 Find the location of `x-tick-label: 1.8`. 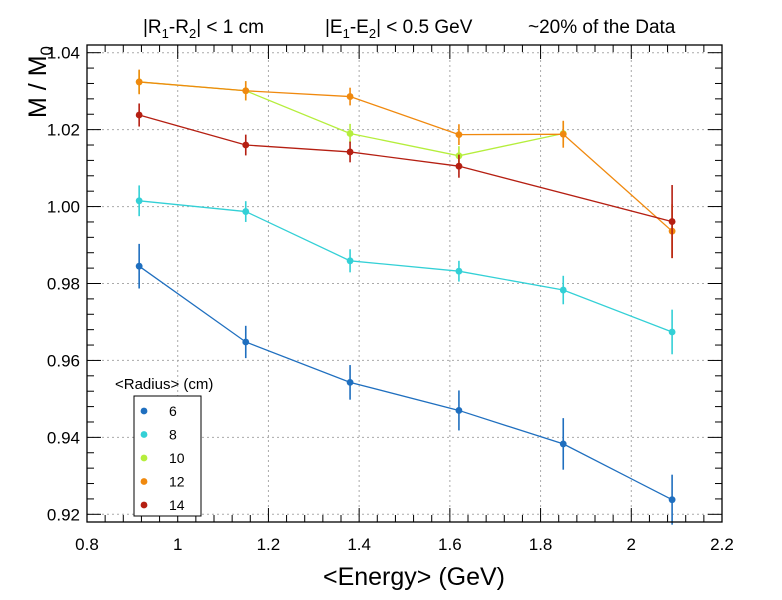

x-tick-label: 1.8 is located at coordinates (541, 544).